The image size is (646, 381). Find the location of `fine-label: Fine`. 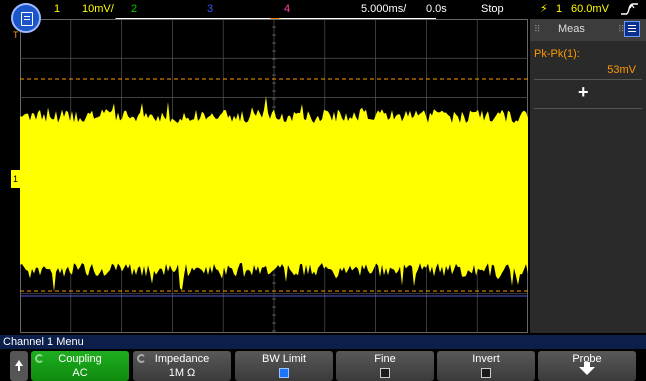

fine-label: Fine is located at coordinates (385, 359).